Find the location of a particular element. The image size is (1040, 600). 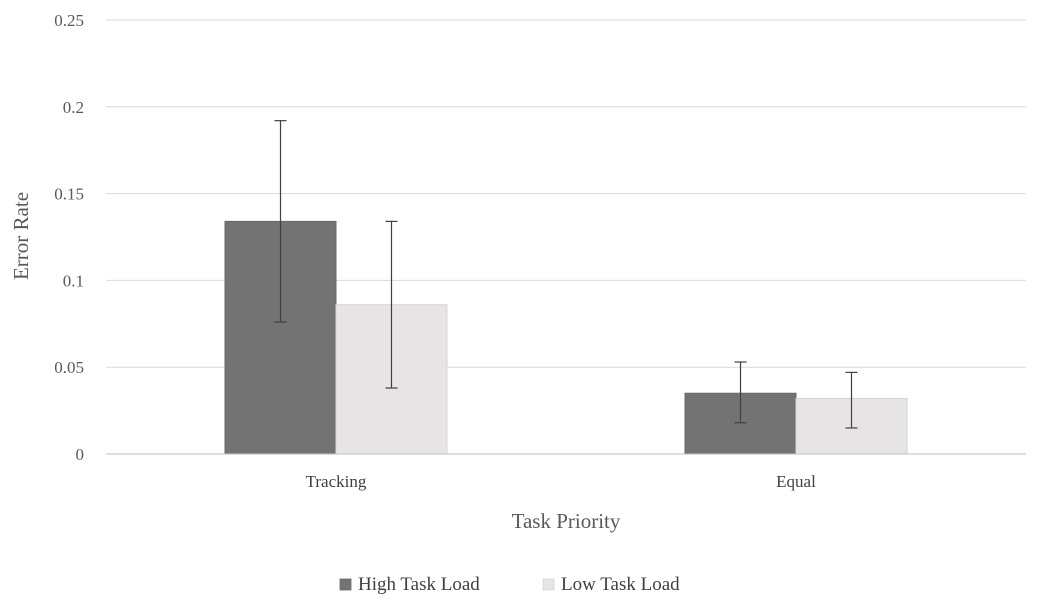

y-tick-label: 0 is located at coordinates (80, 454).